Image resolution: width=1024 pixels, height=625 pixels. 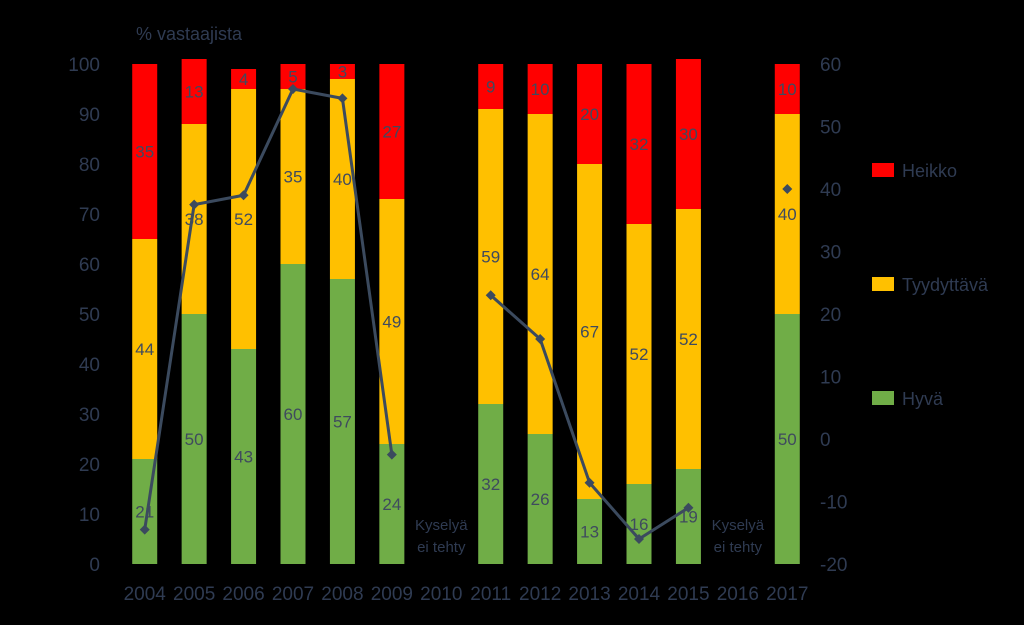 What do you see at coordinates (639, 524) in the screenshot?
I see `bar-value-label: 16` at bounding box center [639, 524].